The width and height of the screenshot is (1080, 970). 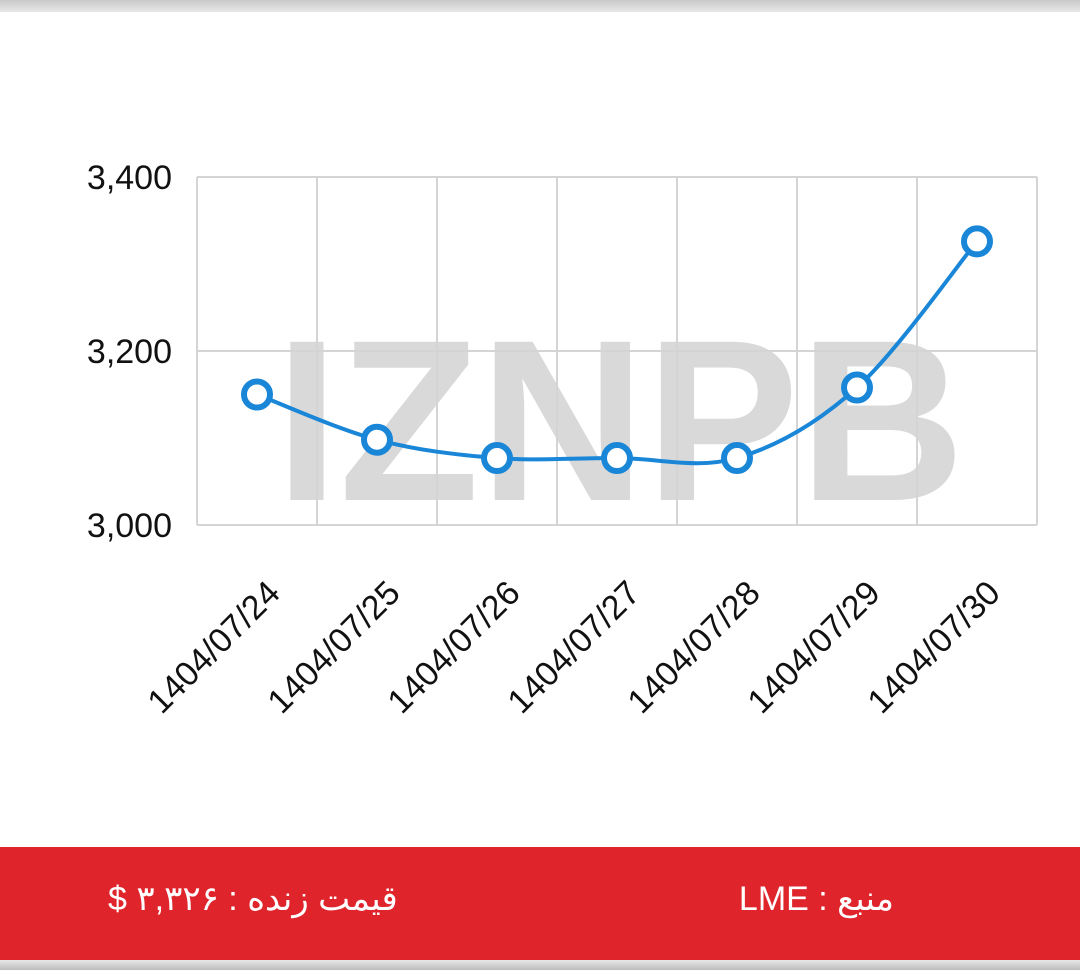 What do you see at coordinates (253, 899) in the screenshot?
I see `live-price: قیمت زنده : ۳,۳۲۶ $` at bounding box center [253, 899].